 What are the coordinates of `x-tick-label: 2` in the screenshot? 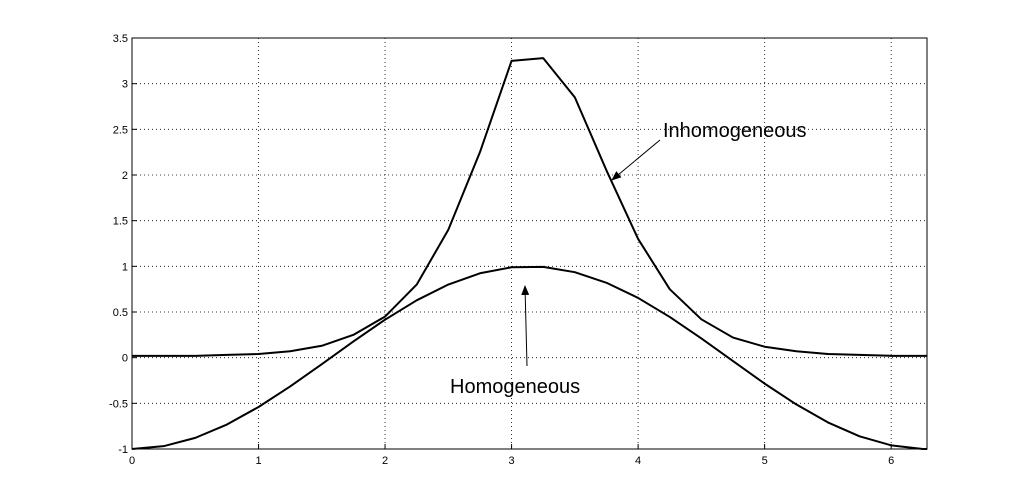 It's located at (385, 461).